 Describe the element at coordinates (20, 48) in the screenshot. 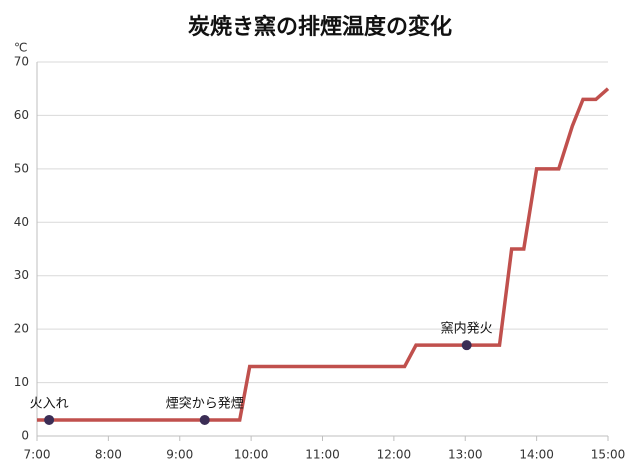

I see `y-unit-label: ℃` at that location.